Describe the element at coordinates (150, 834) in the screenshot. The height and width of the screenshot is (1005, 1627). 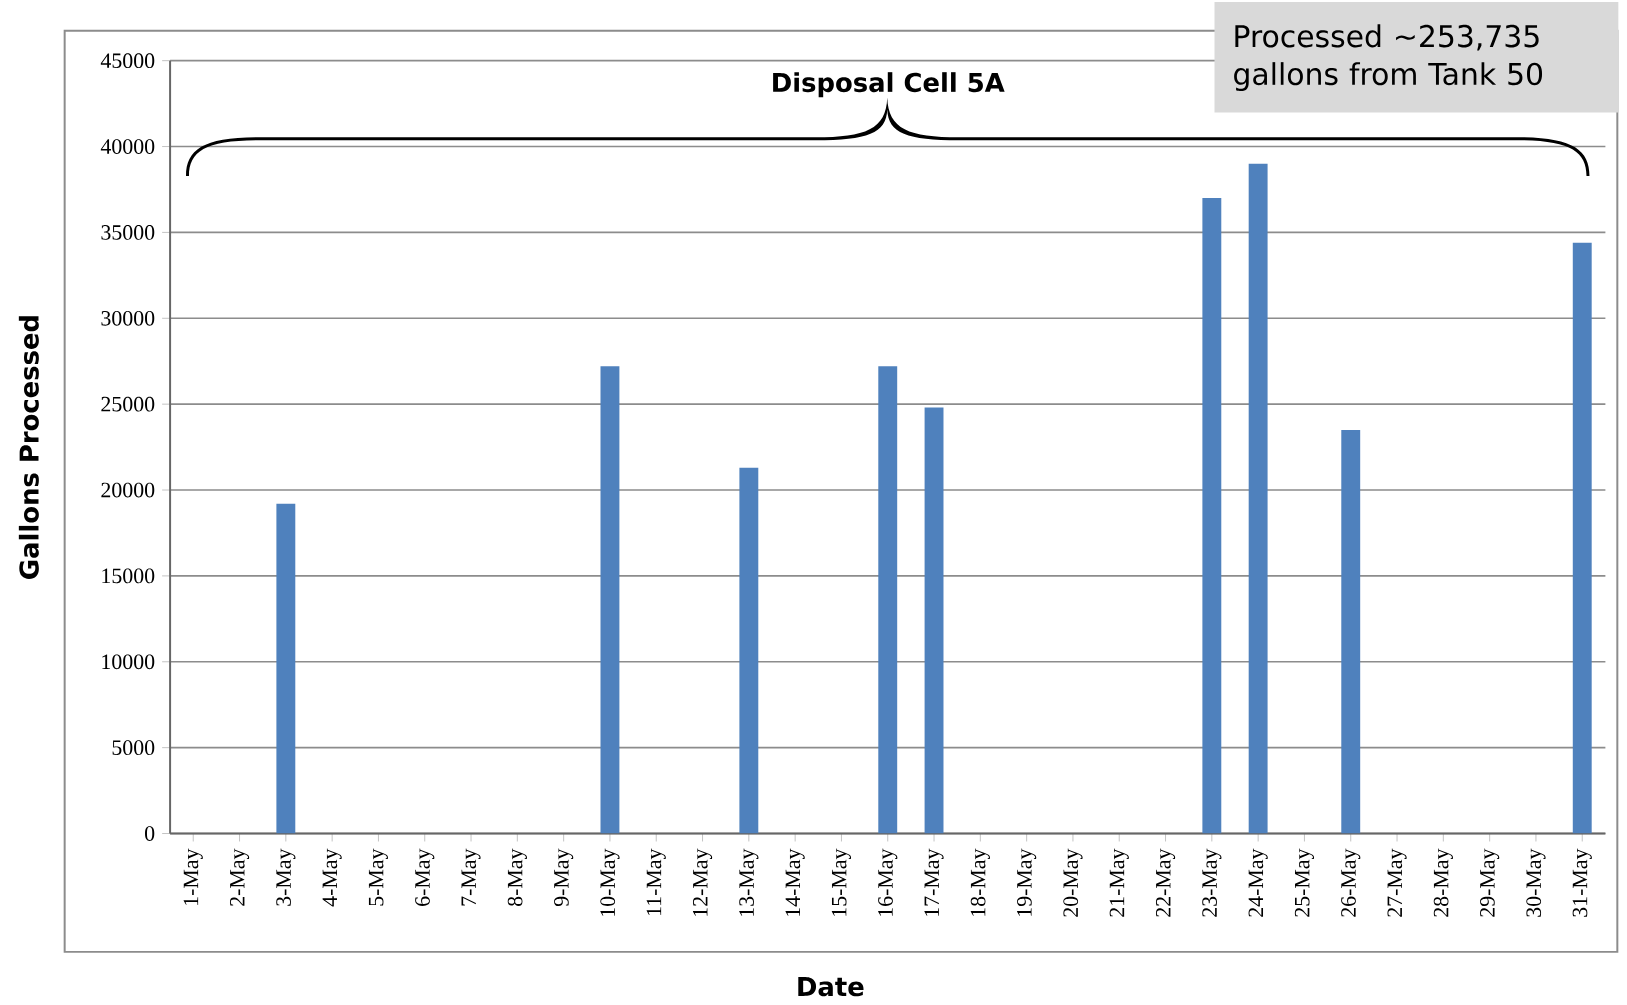
I see `y-tick-label: 0` at that location.